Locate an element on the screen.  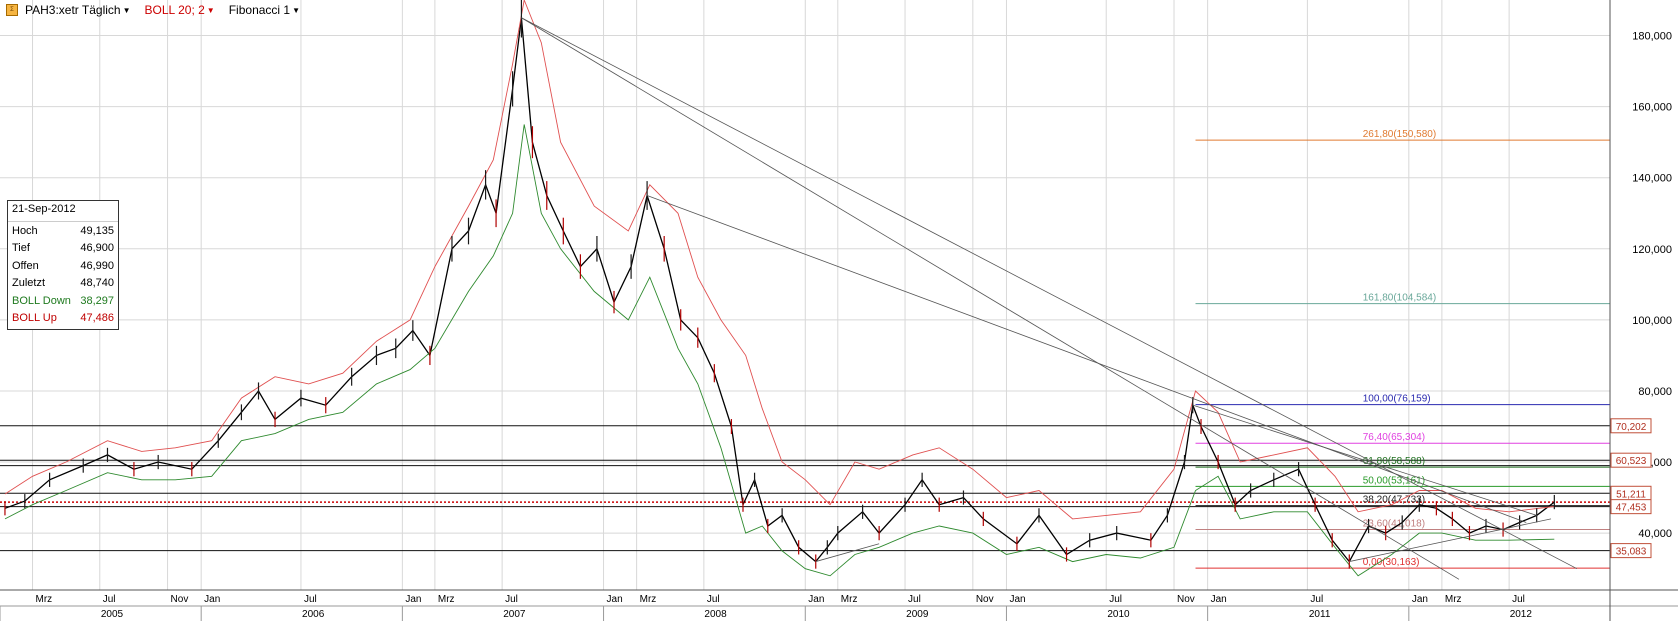
info-value: 47,486 is located at coordinates (97, 318).